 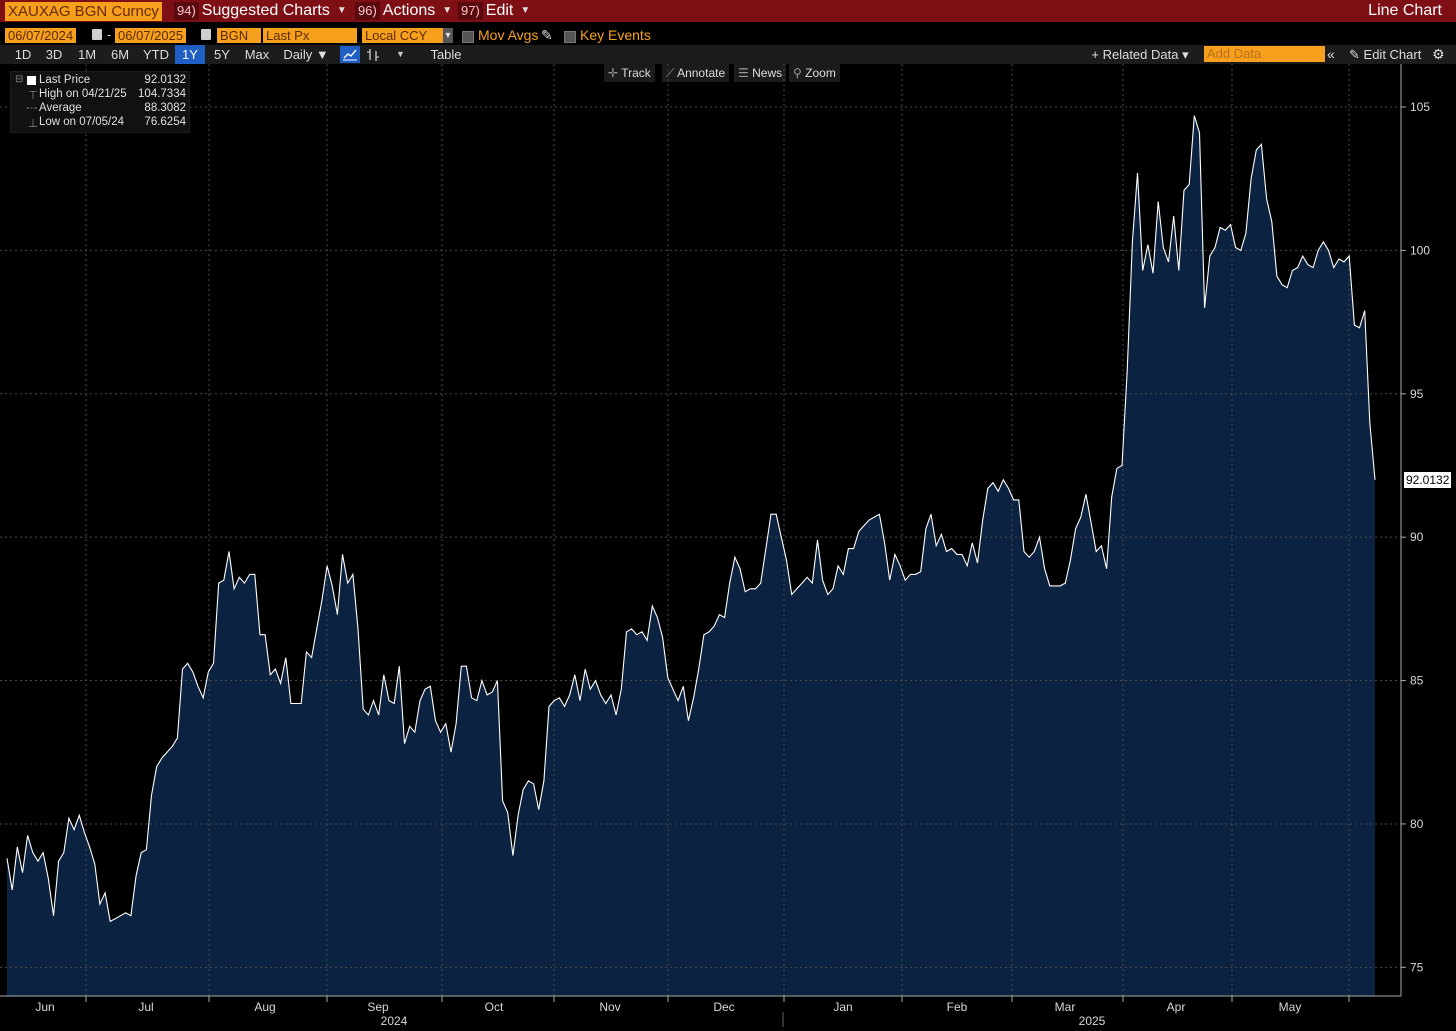 I want to click on zoom-tool: ⚲ Zoom, so click(x=814, y=73).